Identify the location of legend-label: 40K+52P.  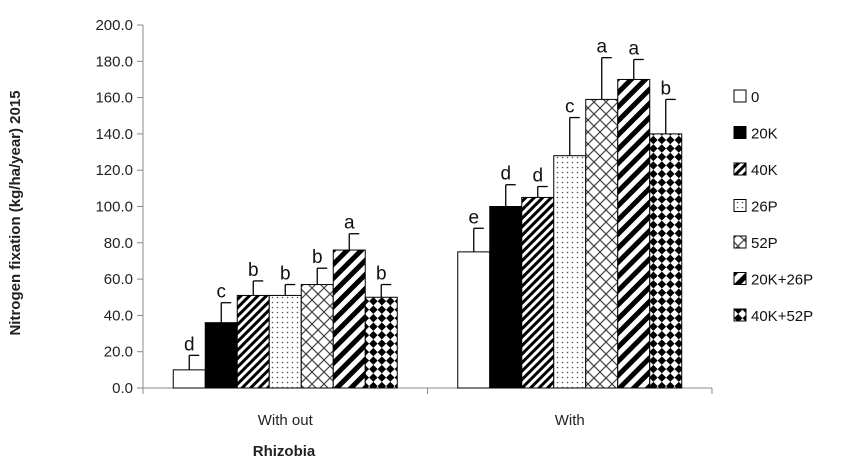
(782, 316).